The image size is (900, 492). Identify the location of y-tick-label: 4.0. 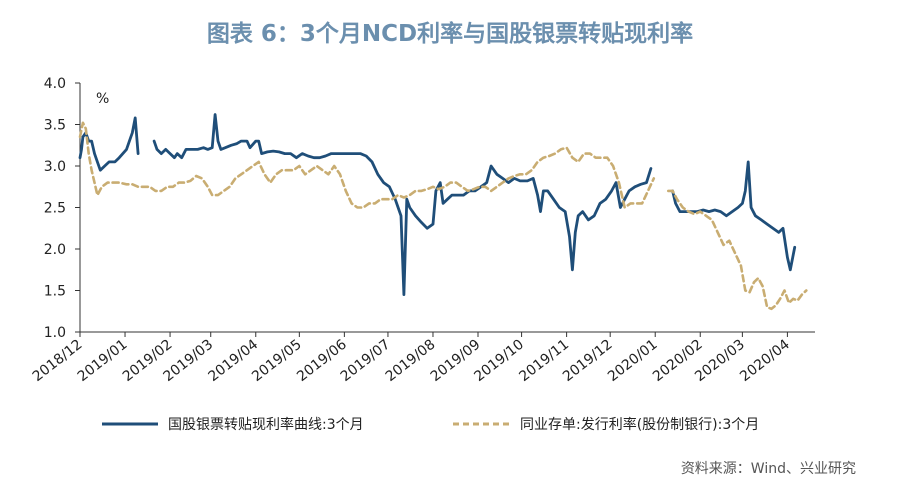
(55, 84).